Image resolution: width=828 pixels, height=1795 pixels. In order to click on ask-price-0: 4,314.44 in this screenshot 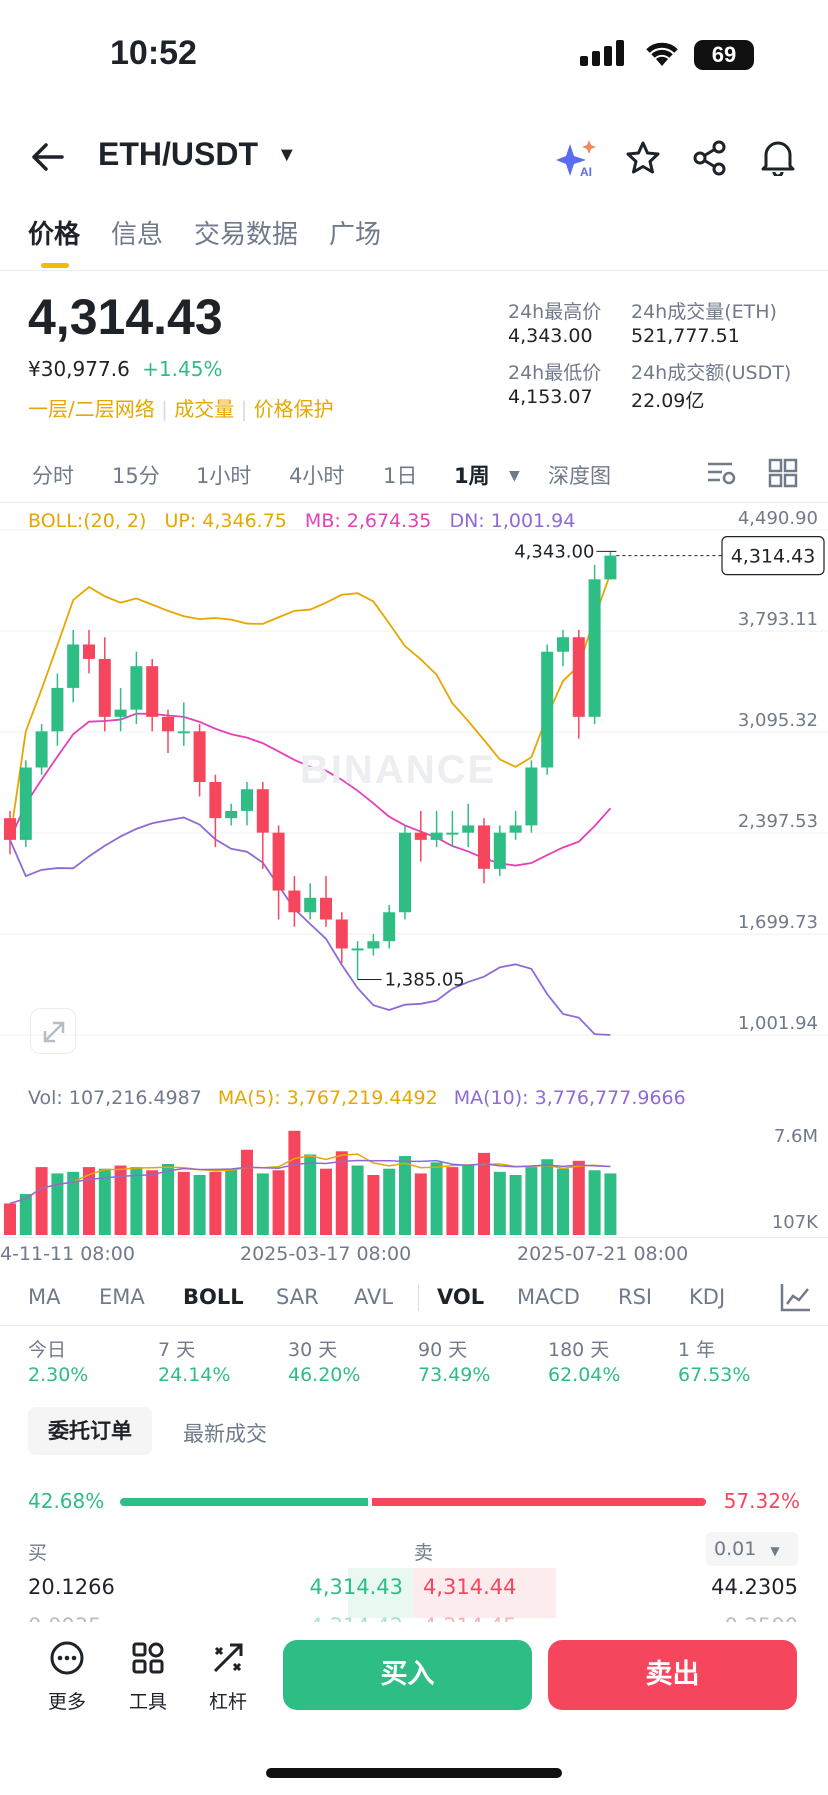, I will do `click(470, 1587)`.